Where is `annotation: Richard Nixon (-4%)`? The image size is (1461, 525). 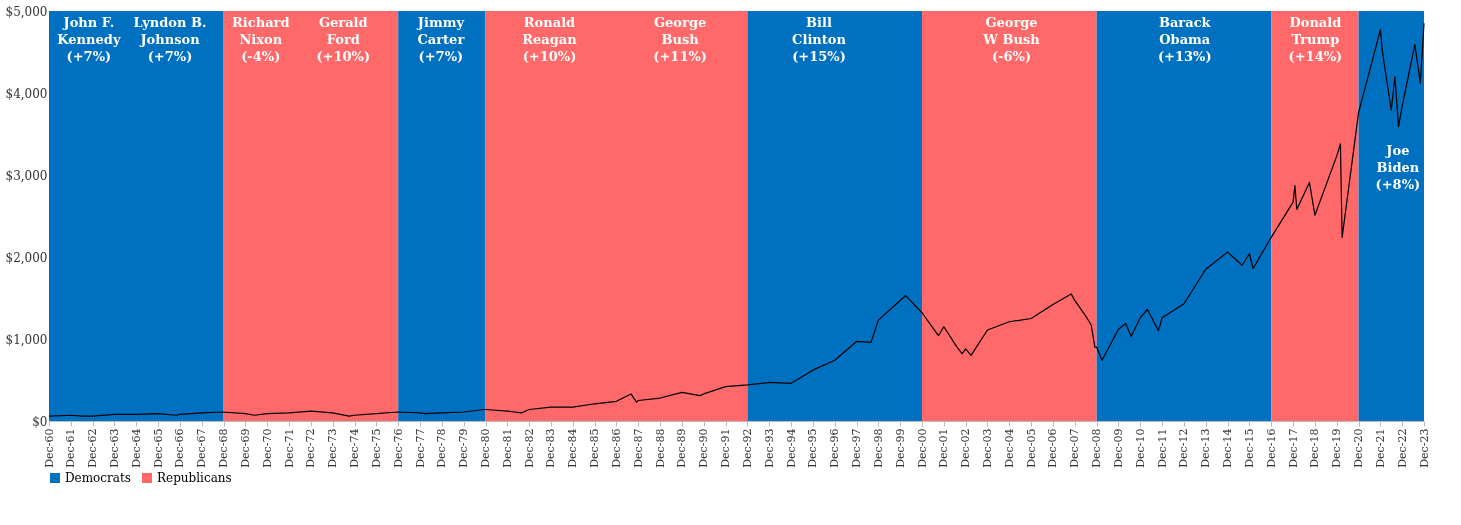 annotation: Richard Nixon (-4%) is located at coordinates (261, 39).